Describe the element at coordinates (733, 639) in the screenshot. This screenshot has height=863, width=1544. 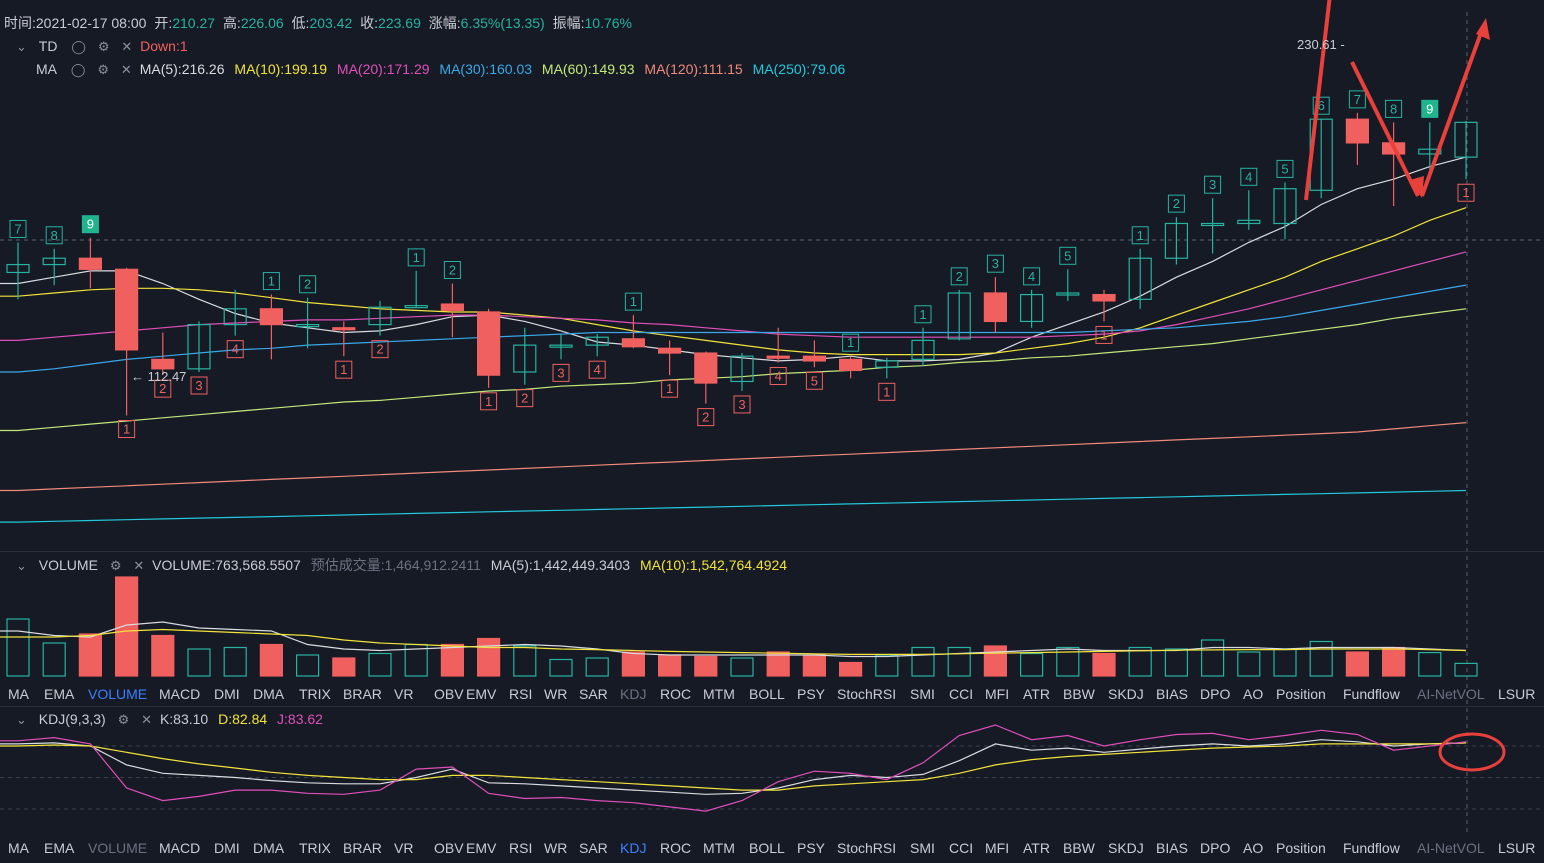
I see `volume-ma-line` at that location.